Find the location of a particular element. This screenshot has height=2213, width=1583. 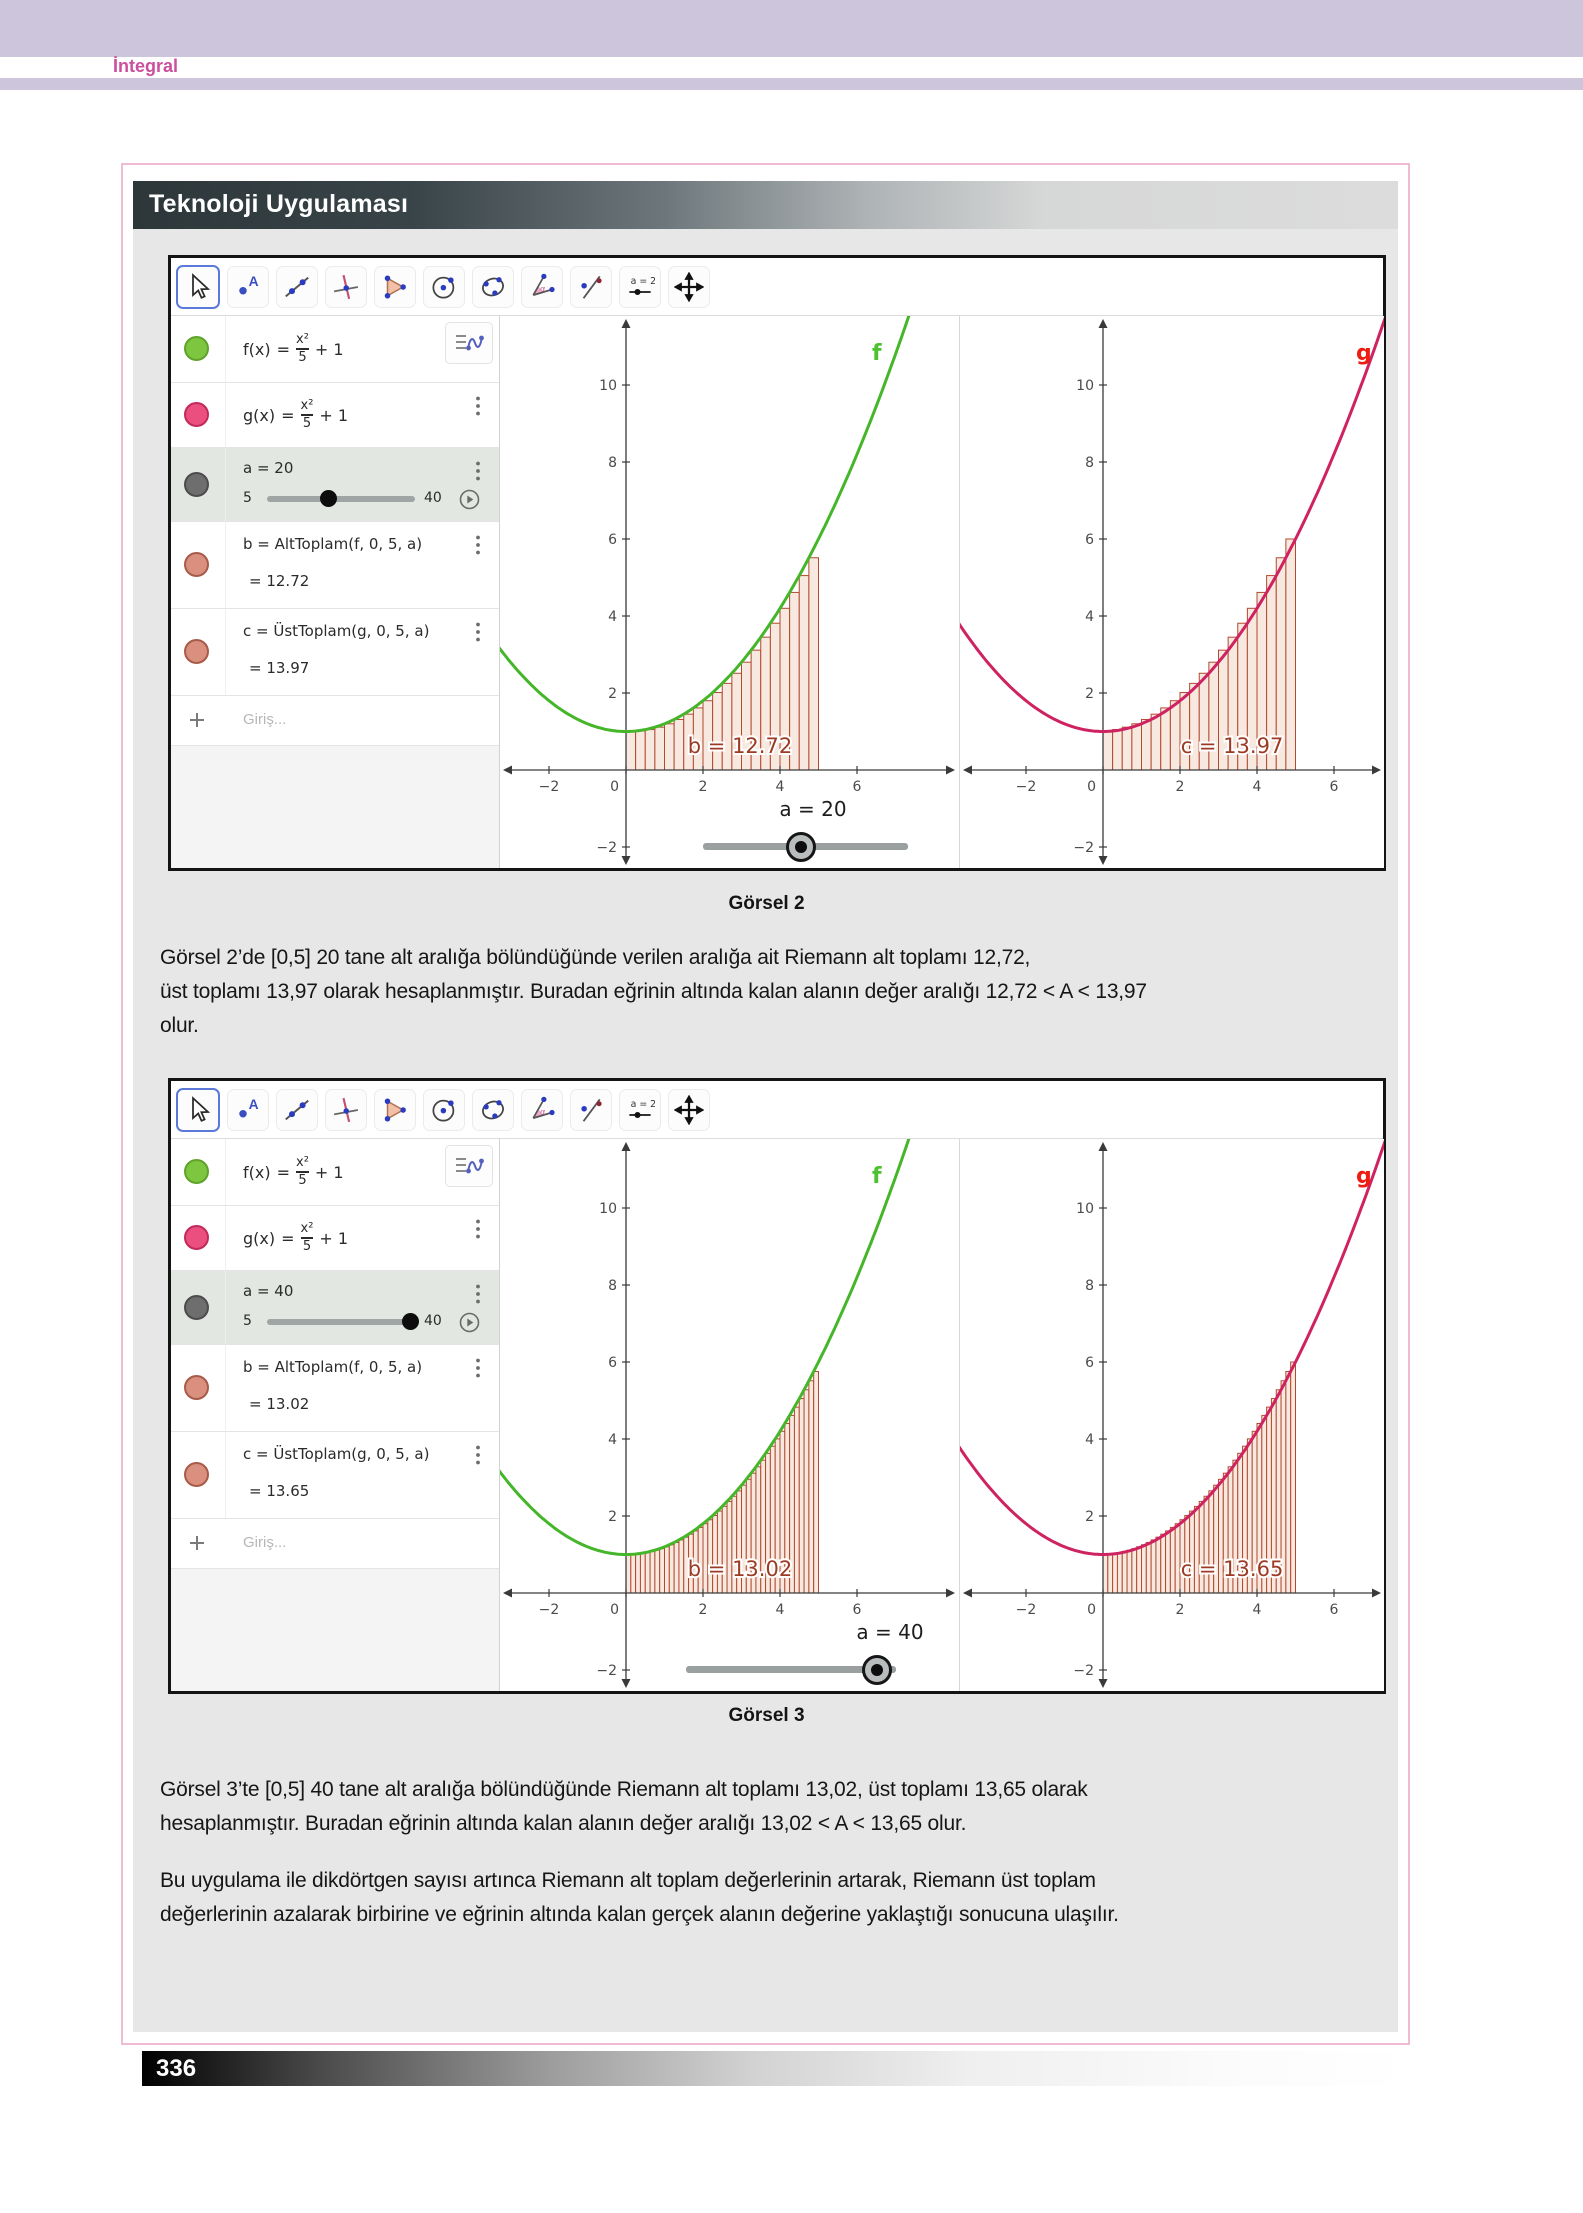

plus-icon is located at coordinates (197, 1545).